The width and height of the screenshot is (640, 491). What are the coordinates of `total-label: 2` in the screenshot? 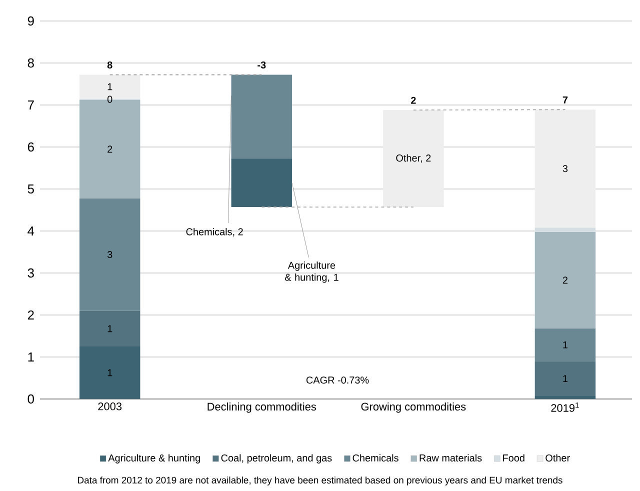 It's located at (413, 100).